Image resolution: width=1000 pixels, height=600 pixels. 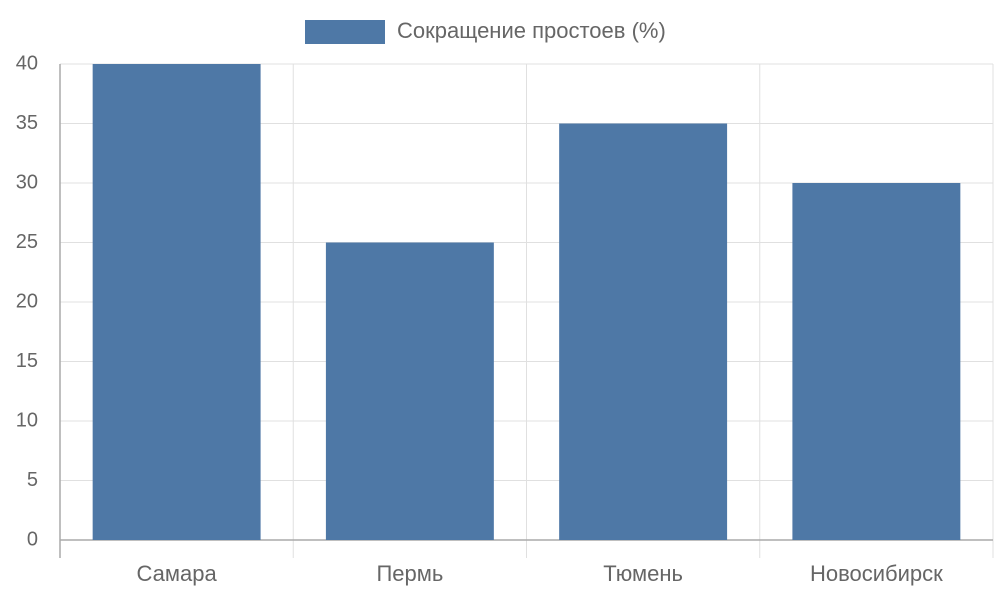 I want to click on y-tick-label: 0, so click(x=32, y=539).